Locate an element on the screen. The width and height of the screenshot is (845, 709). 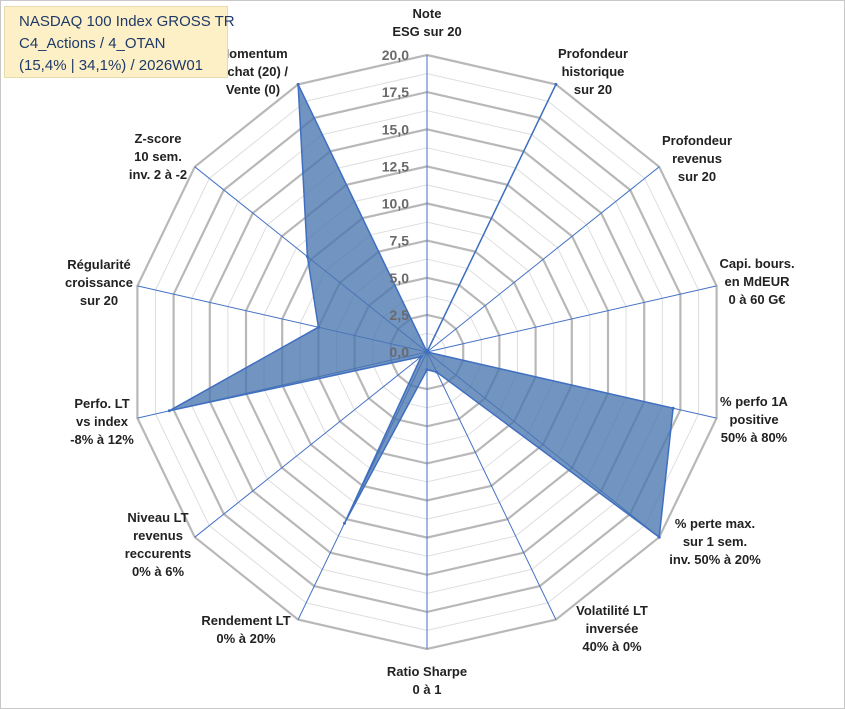
axis-label: positive is located at coordinates (753, 419).